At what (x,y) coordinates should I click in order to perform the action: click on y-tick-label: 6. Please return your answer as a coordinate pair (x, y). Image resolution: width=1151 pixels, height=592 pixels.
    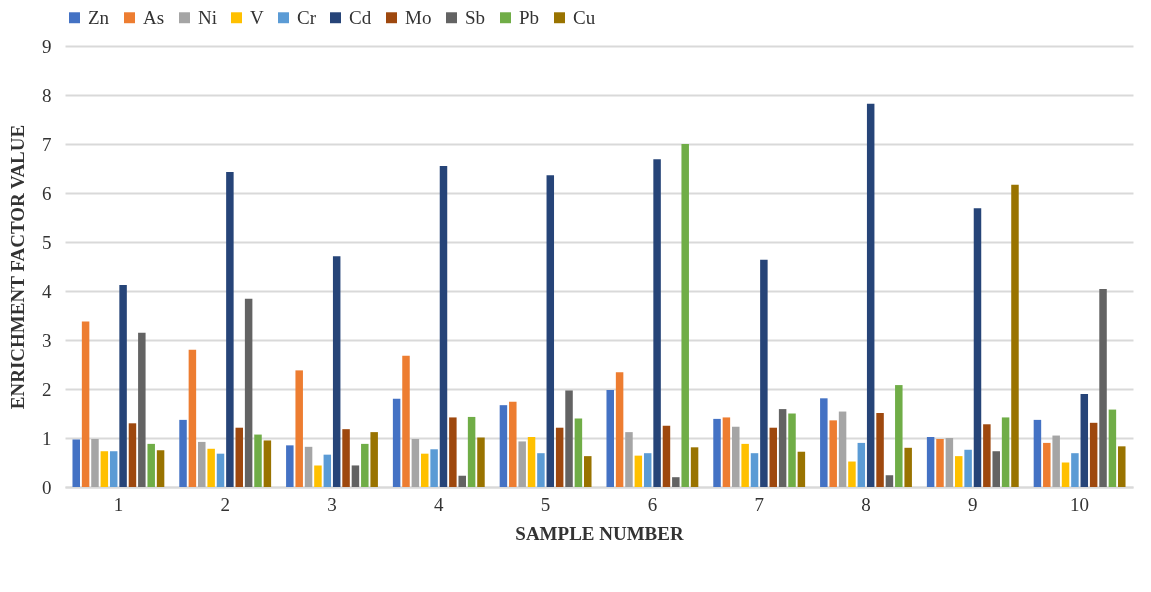
    Looking at the image, I should click on (47, 193).